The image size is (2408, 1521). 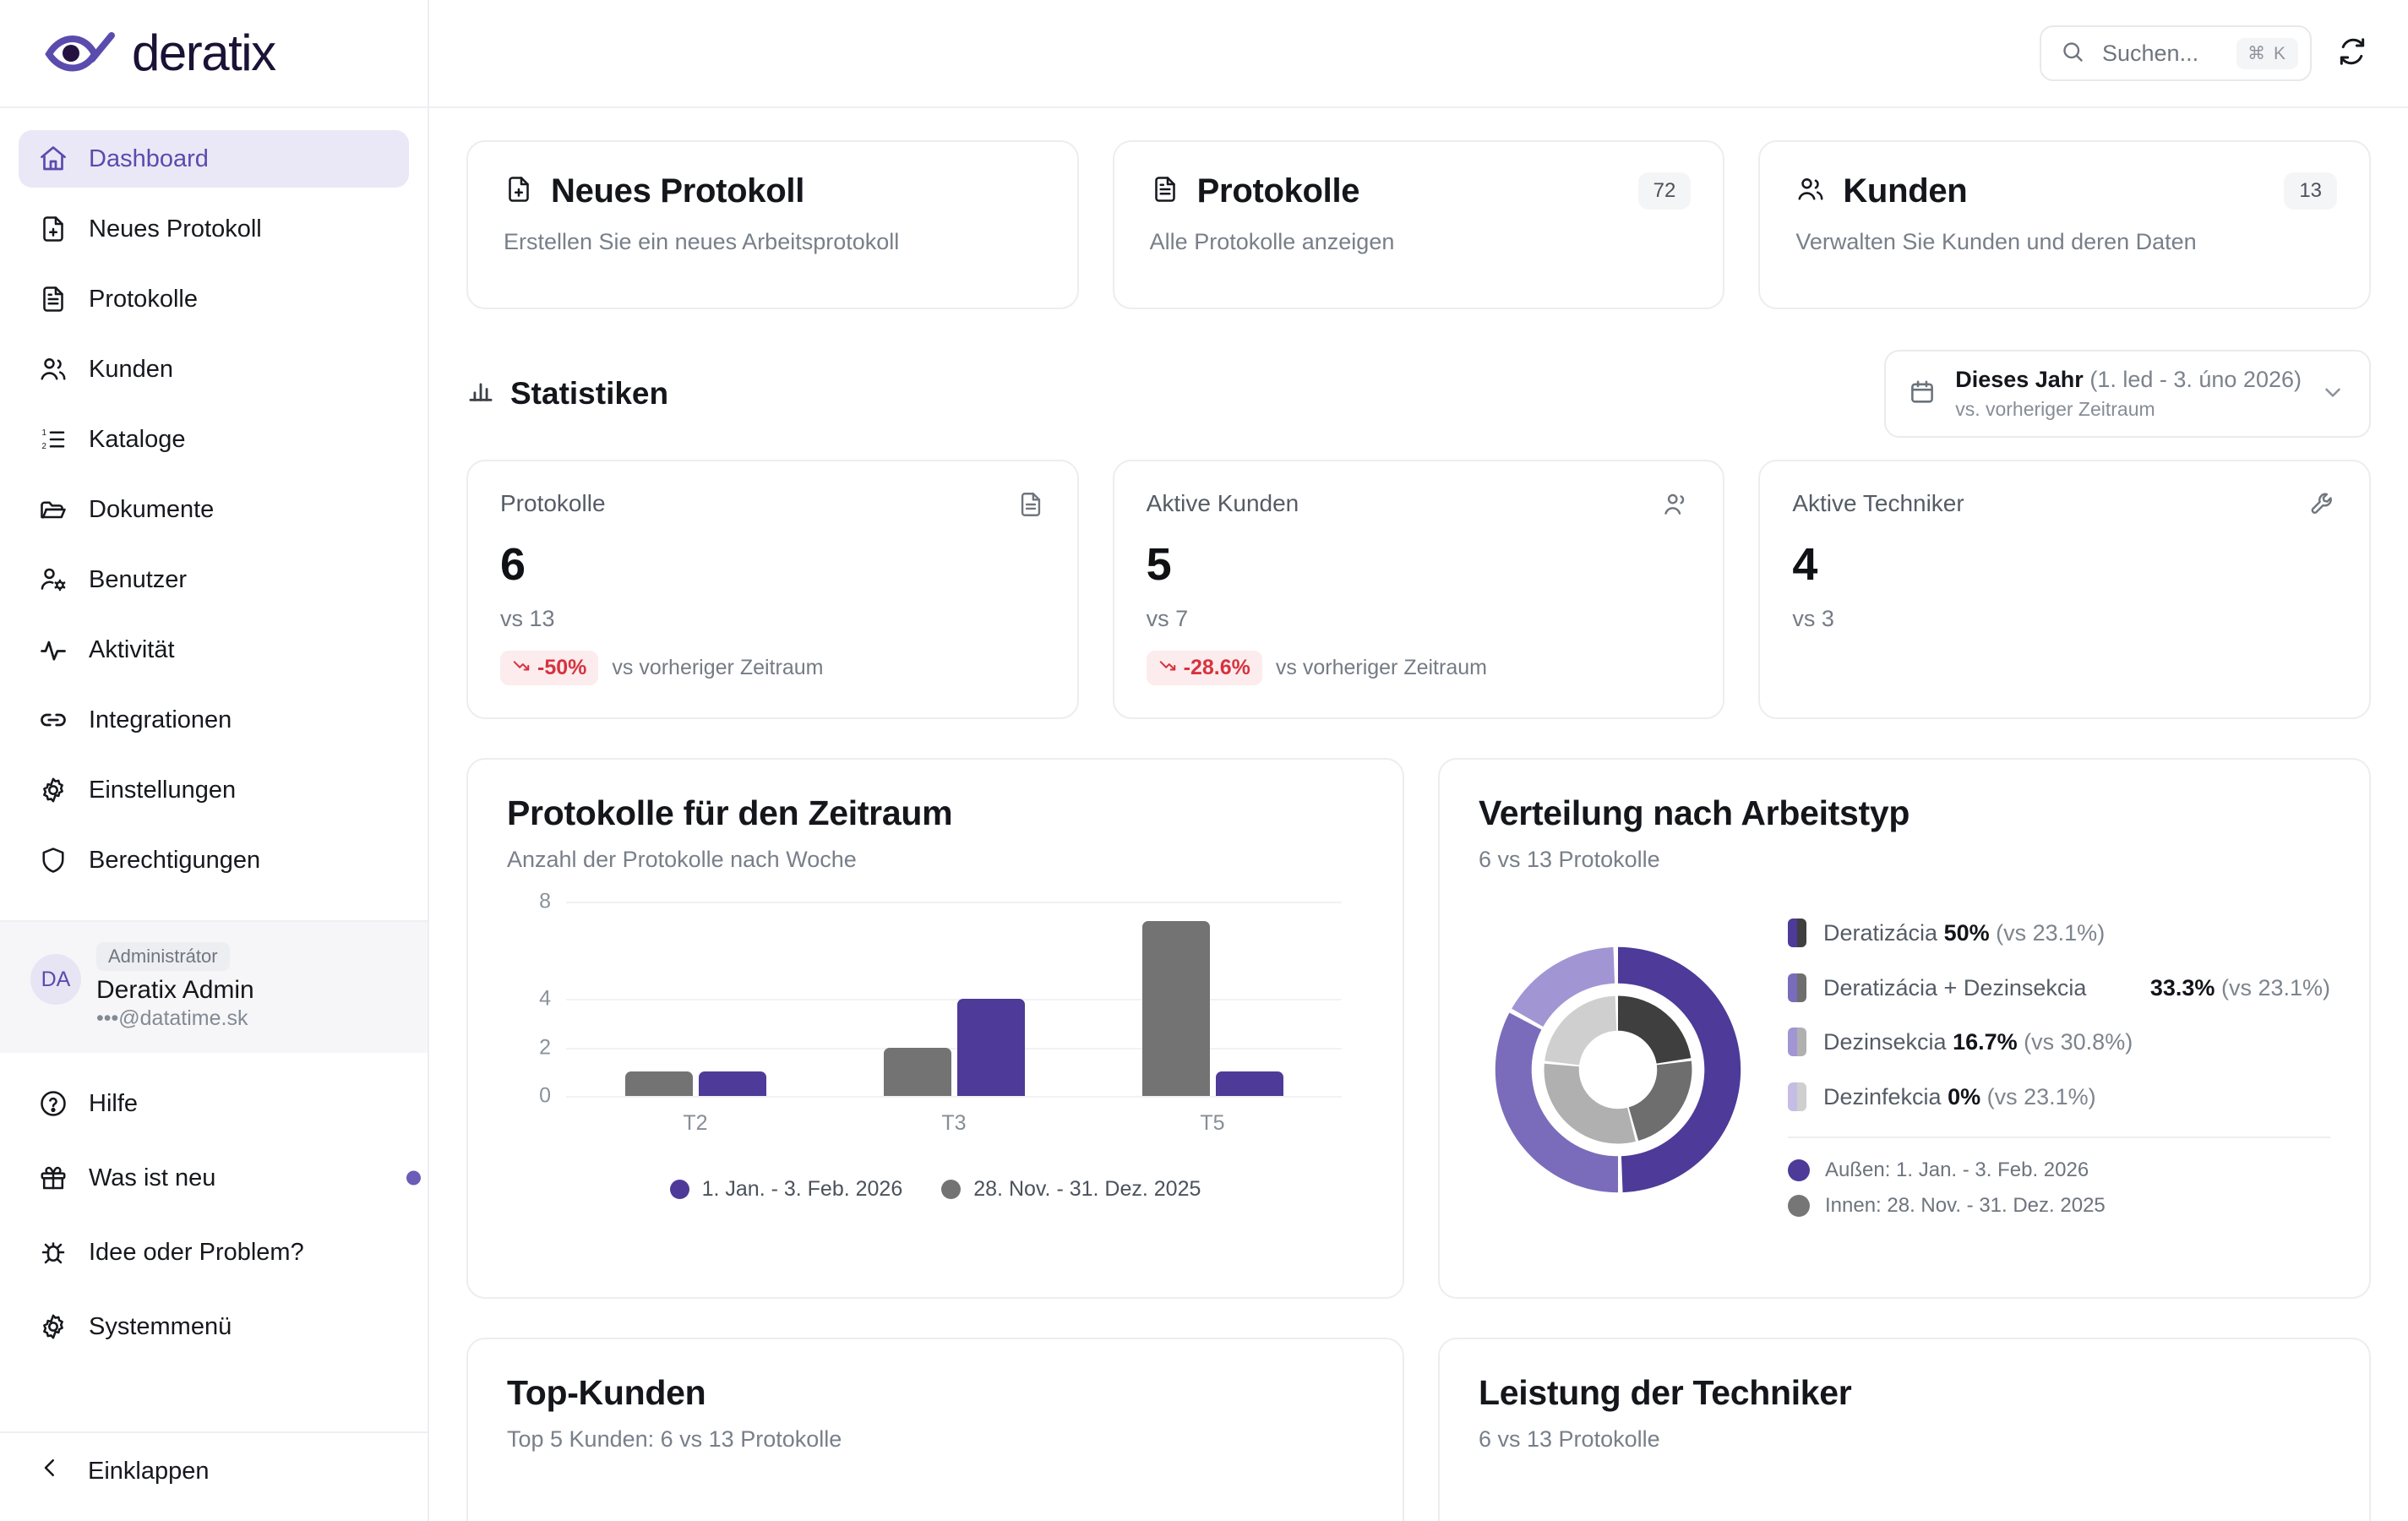 I want to click on ring-legend-outer: Außen: 1. Jan. - 3. Feb. 2026, so click(x=2059, y=1170).